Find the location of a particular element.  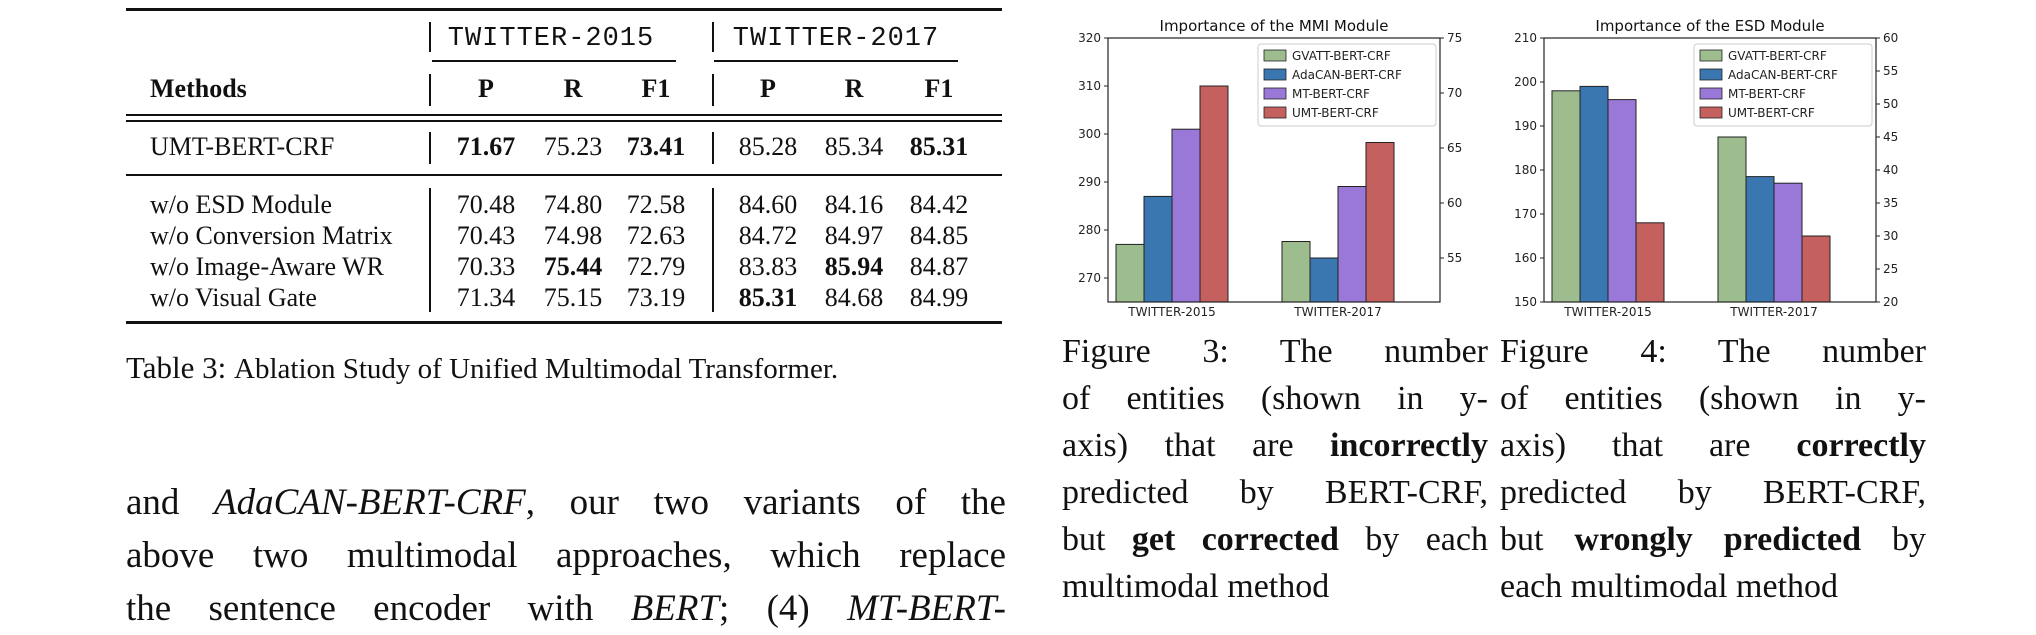

main-row-value: 73.41 is located at coordinates (656, 146).